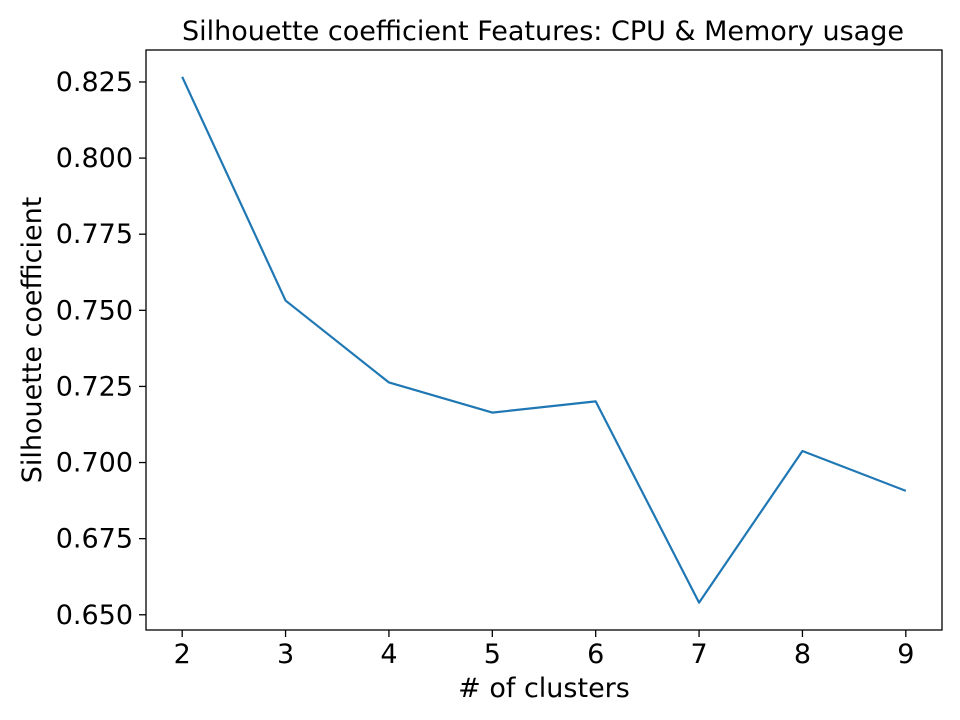  What do you see at coordinates (595, 654) in the screenshot?
I see `x-tick-label: 6` at bounding box center [595, 654].